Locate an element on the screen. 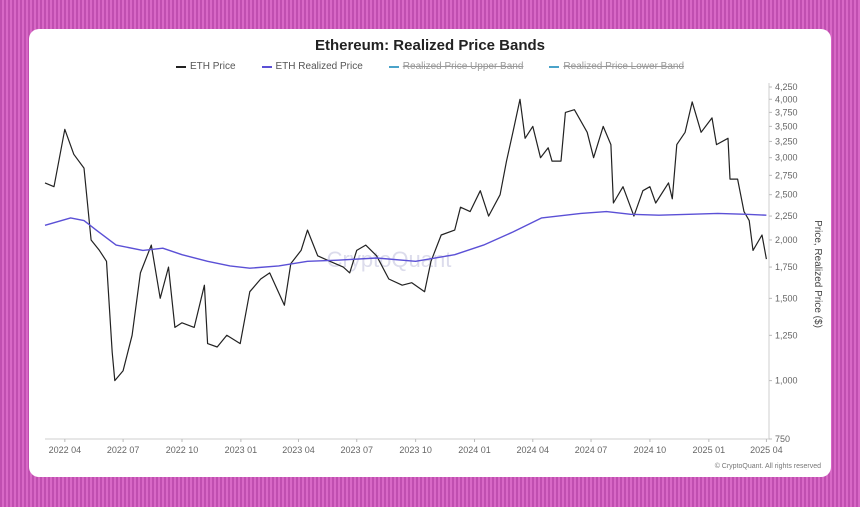 This screenshot has width=860, height=507. legend-item-eth-realized-price: ETH Realized Price is located at coordinates (312, 66).